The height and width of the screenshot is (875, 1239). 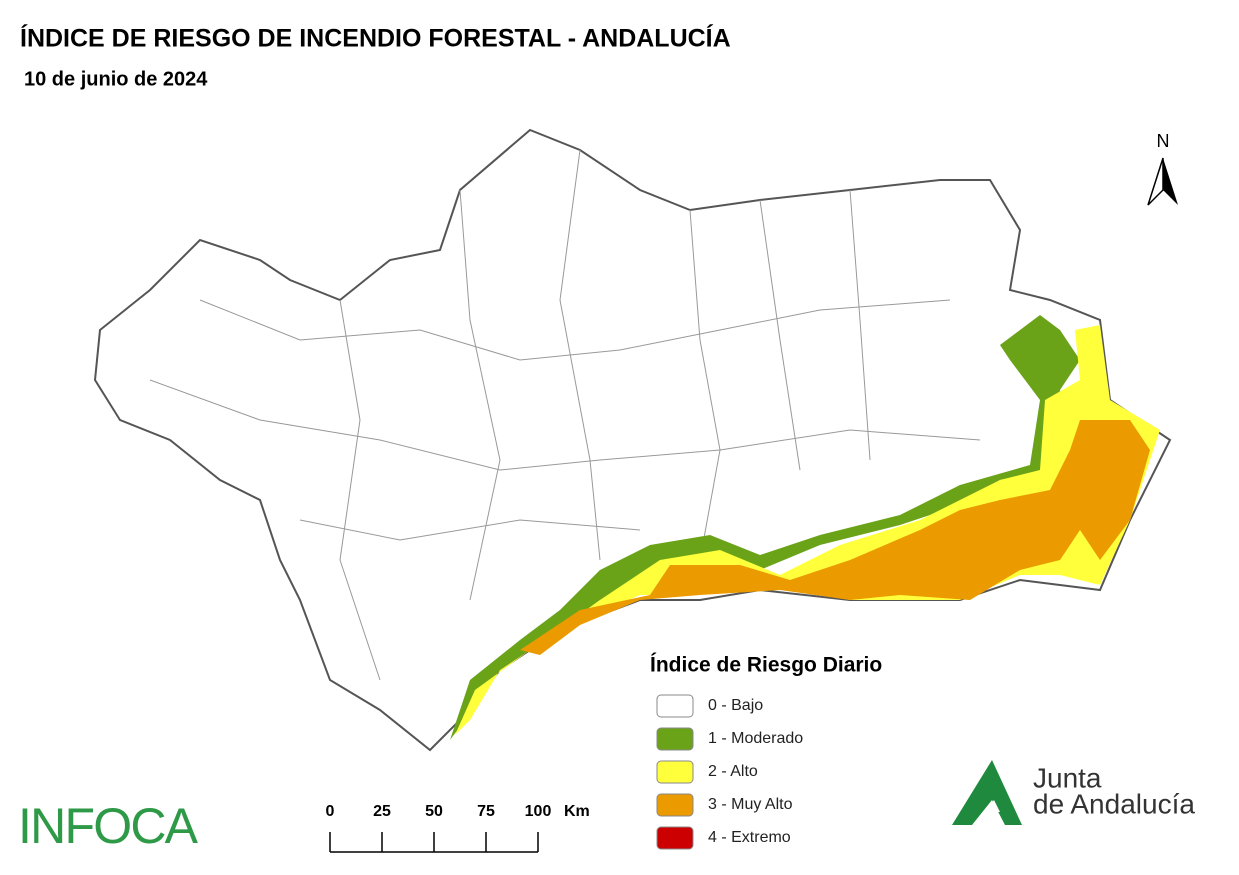 What do you see at coordinates (835, 537) in the screenshot?
I see `risk-area-very-high` at bounding box center [835, 537].